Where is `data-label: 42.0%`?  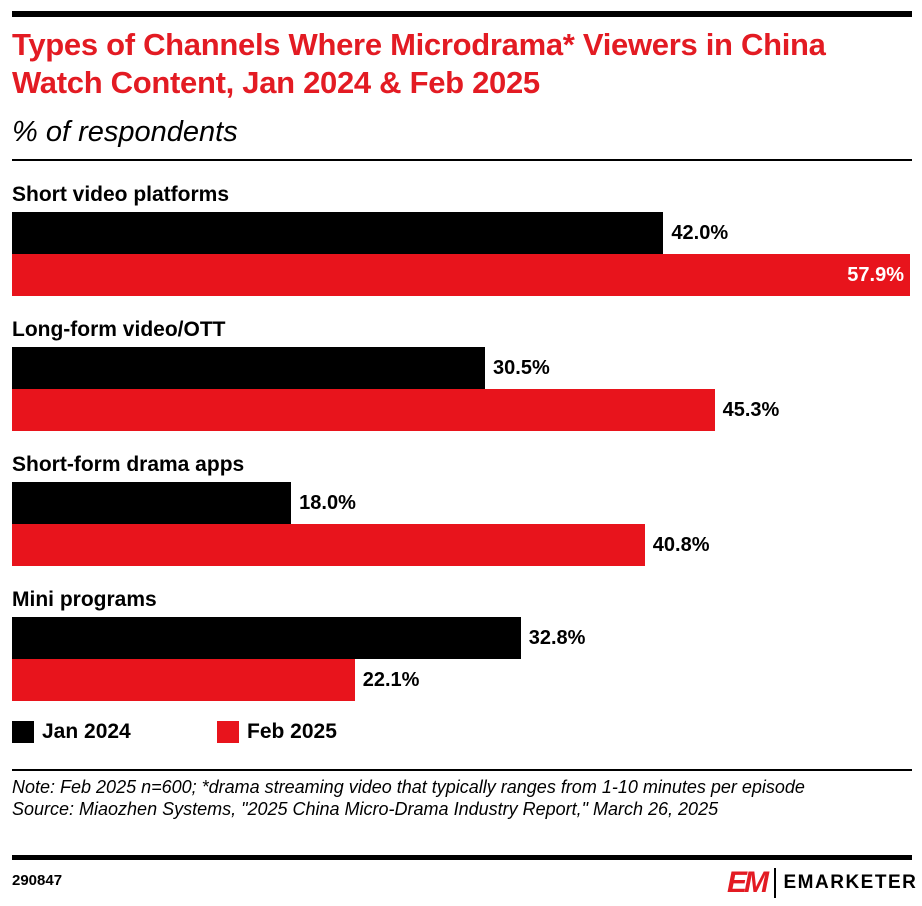
data-label: 42.0% is located at coordinates (700, 233).